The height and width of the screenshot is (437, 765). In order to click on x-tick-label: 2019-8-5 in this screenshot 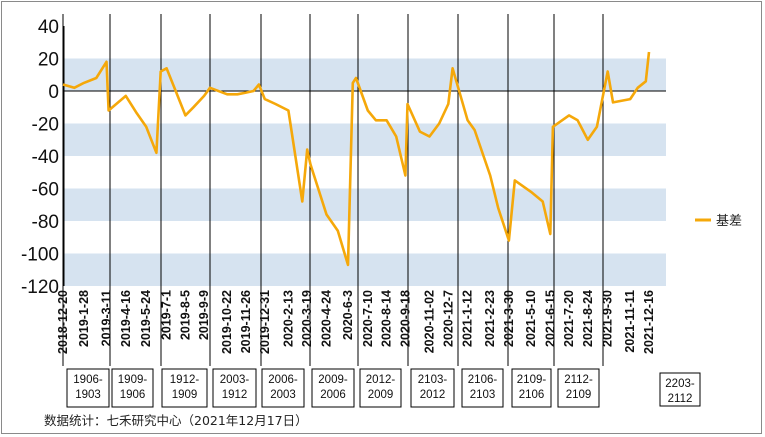, I will do `click(185, 315)`.